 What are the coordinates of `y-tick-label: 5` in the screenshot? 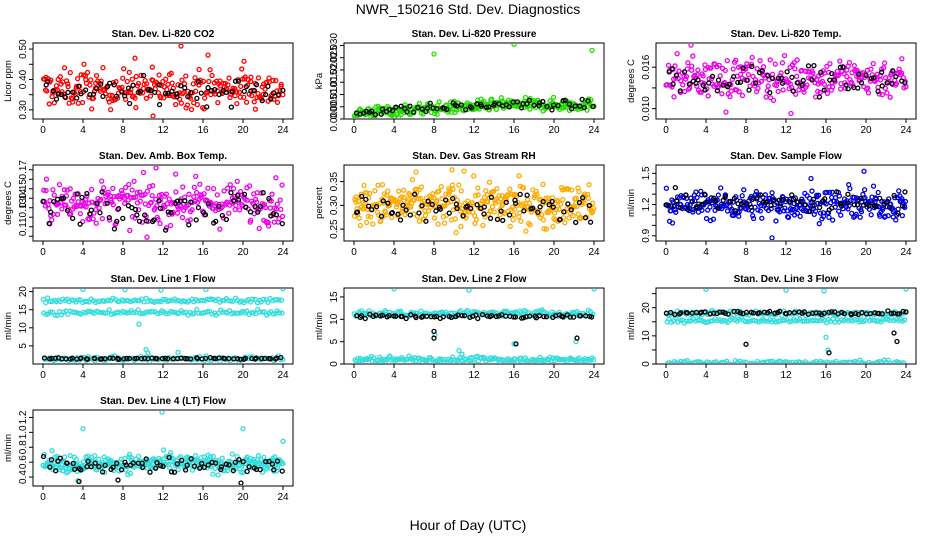 It's located at (23, 346).